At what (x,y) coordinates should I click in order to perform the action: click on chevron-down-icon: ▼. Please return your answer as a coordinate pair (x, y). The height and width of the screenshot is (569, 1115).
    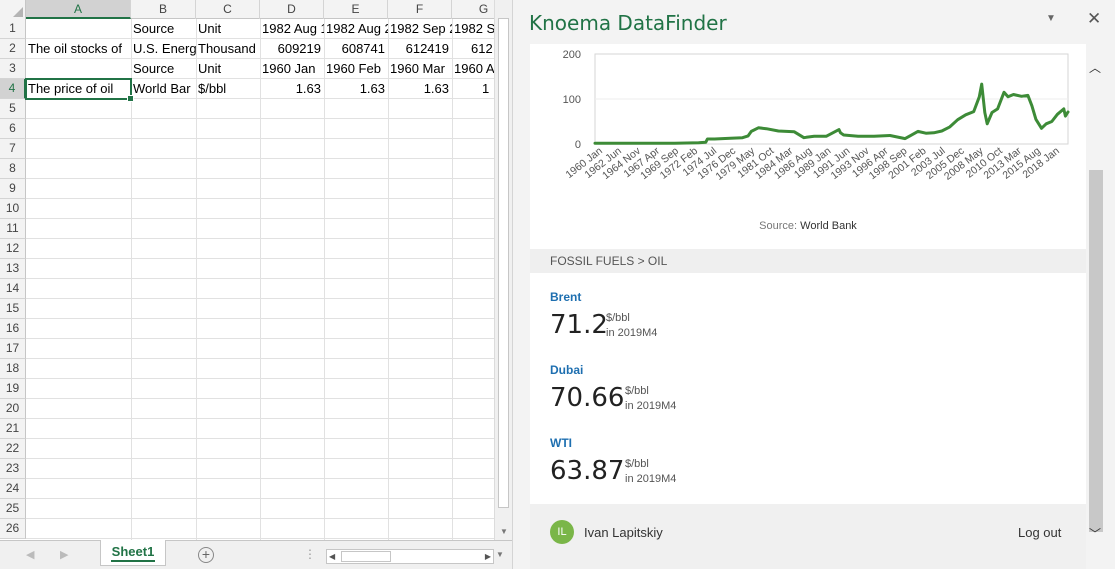
    Looking at the image, I should click on (1051, 18).